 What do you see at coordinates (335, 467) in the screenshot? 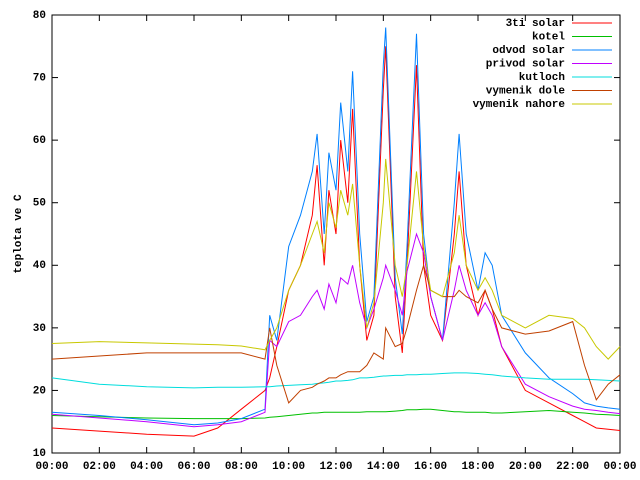
I see `x-tick-label: 12:00` at bounding box center [335, 467].